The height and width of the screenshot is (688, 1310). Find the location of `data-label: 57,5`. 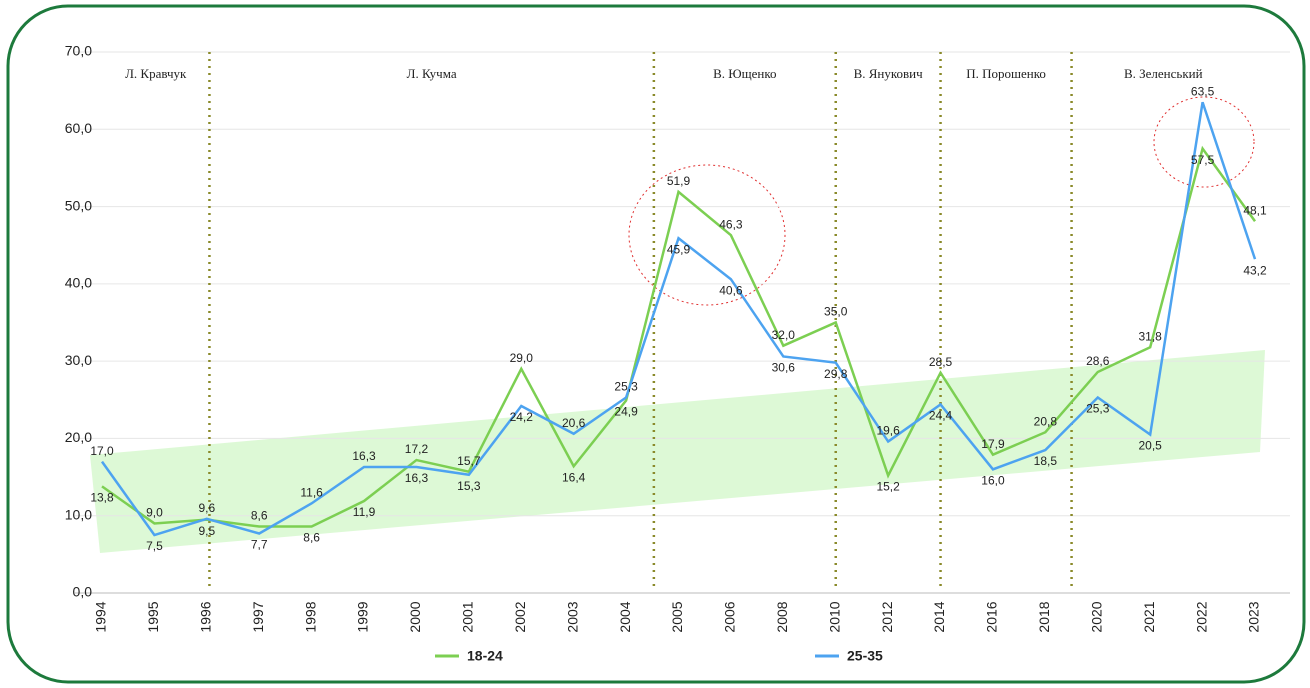

data-label: 57,5 is located at coordinates (1203, 160).